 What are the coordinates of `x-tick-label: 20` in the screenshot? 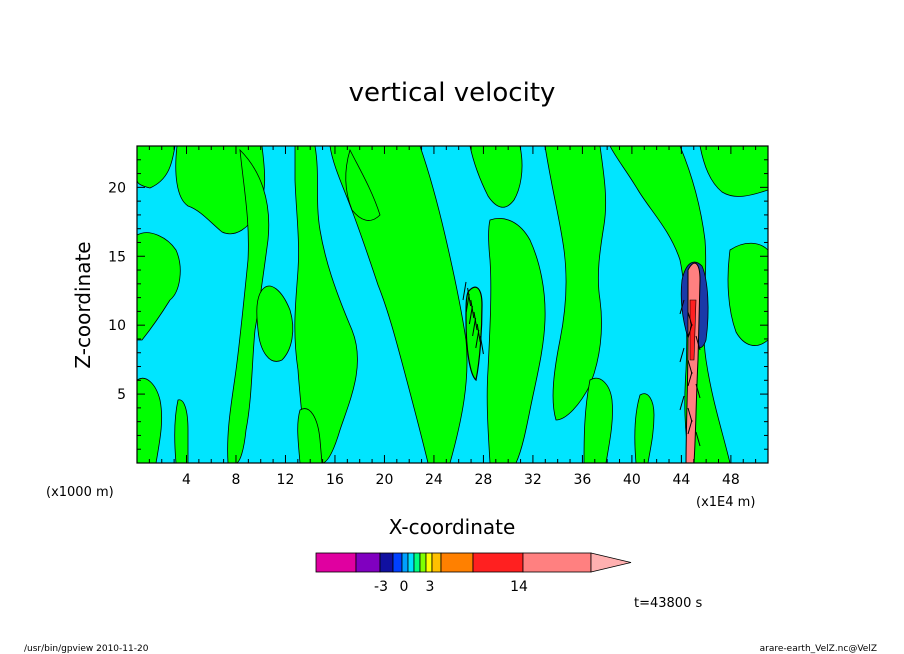 It's located at (385, 480).